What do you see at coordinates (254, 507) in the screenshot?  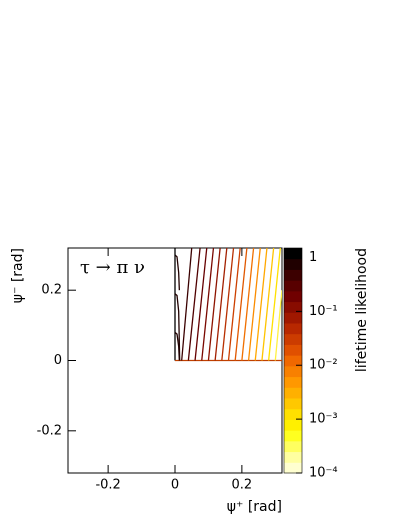 I see `x-axis-label: ψ⁺ [rad]` at bounding box center [254, 507].